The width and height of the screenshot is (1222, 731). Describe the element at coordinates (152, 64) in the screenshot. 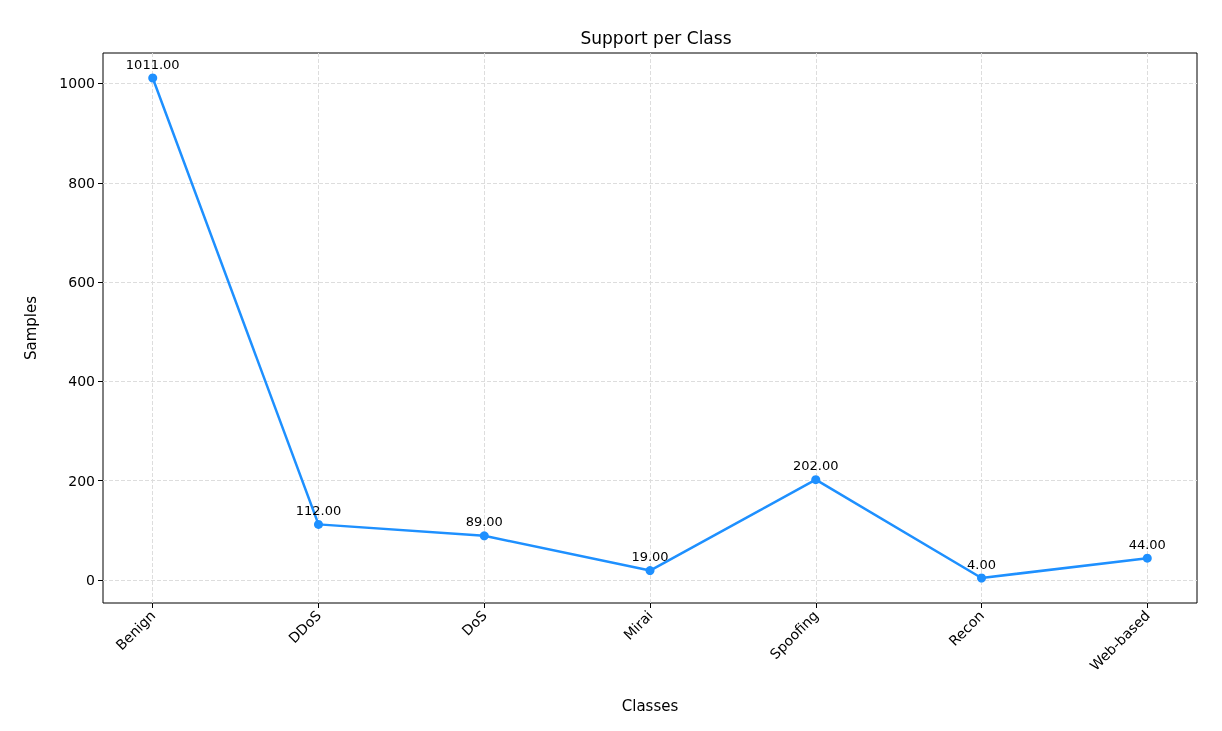

I see `data-label: 1011.00` at that location.